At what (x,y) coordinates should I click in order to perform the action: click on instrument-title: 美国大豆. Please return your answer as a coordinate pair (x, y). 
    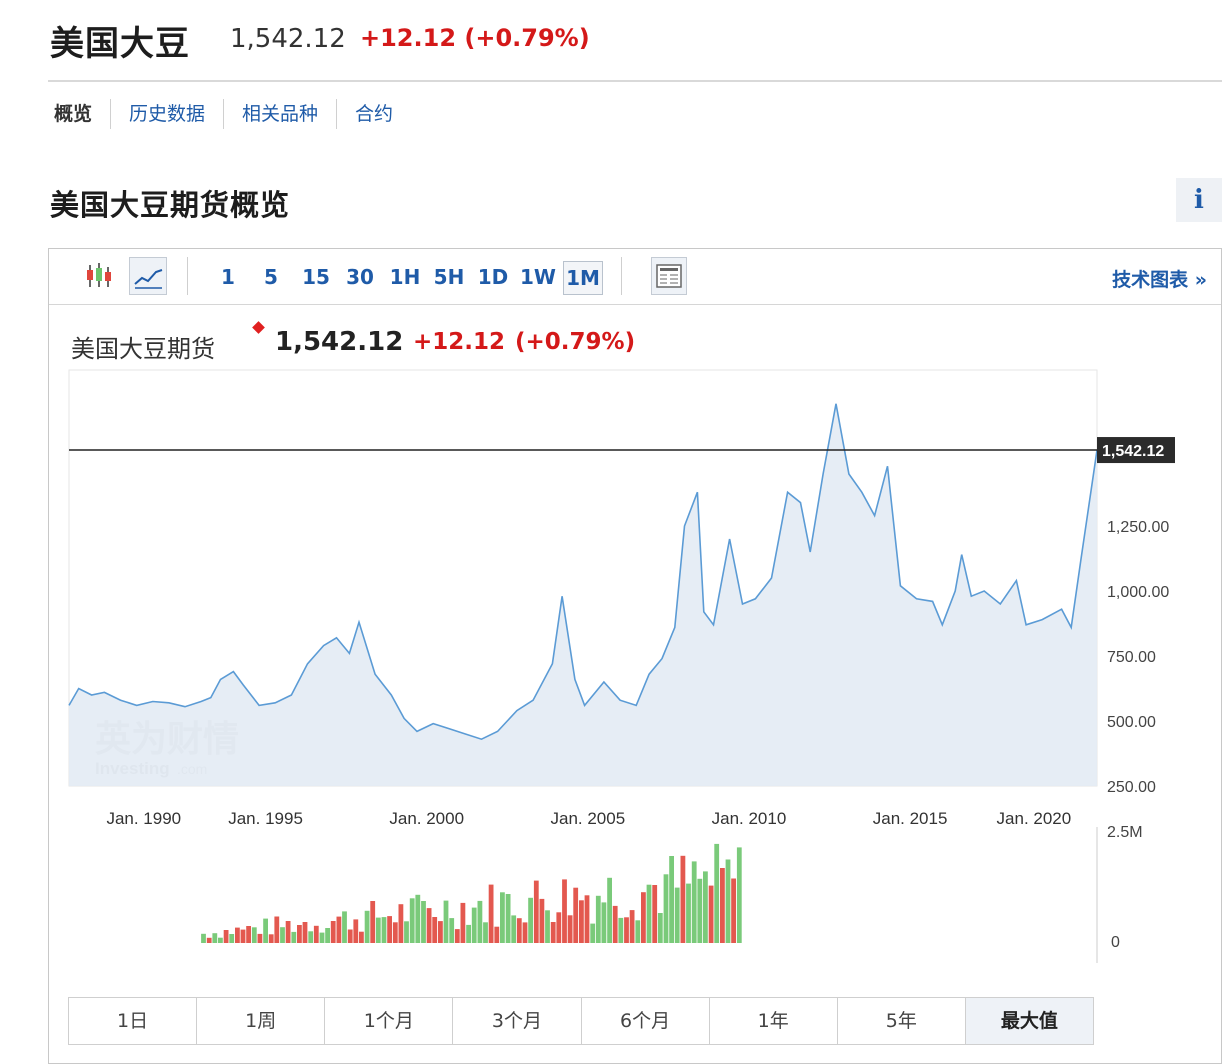
    Looking at the image, I should click on (120, 44).